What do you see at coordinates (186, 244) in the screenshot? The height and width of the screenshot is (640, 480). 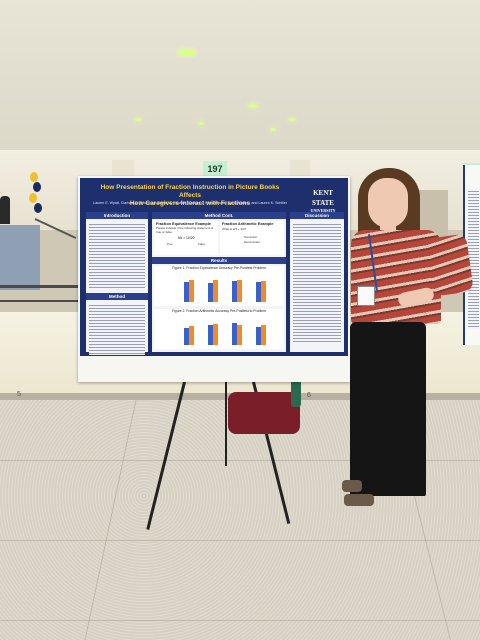 I see `equivalence-options: True False` at bounding box center [186, 244].